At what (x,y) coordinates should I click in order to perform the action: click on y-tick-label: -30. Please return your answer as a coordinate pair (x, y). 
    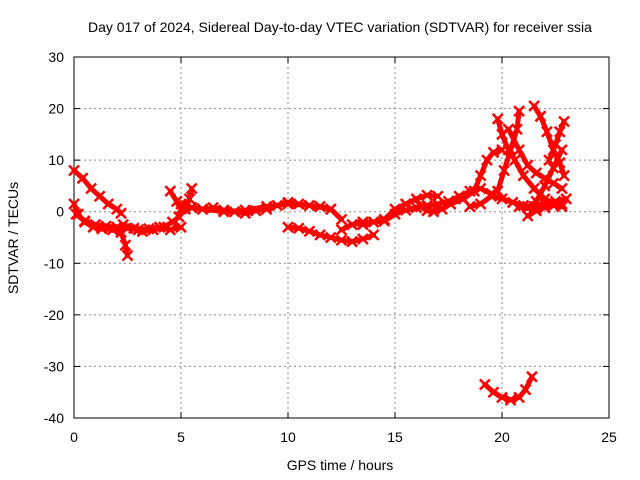
    Looking at the image, I should click on (54, 366).